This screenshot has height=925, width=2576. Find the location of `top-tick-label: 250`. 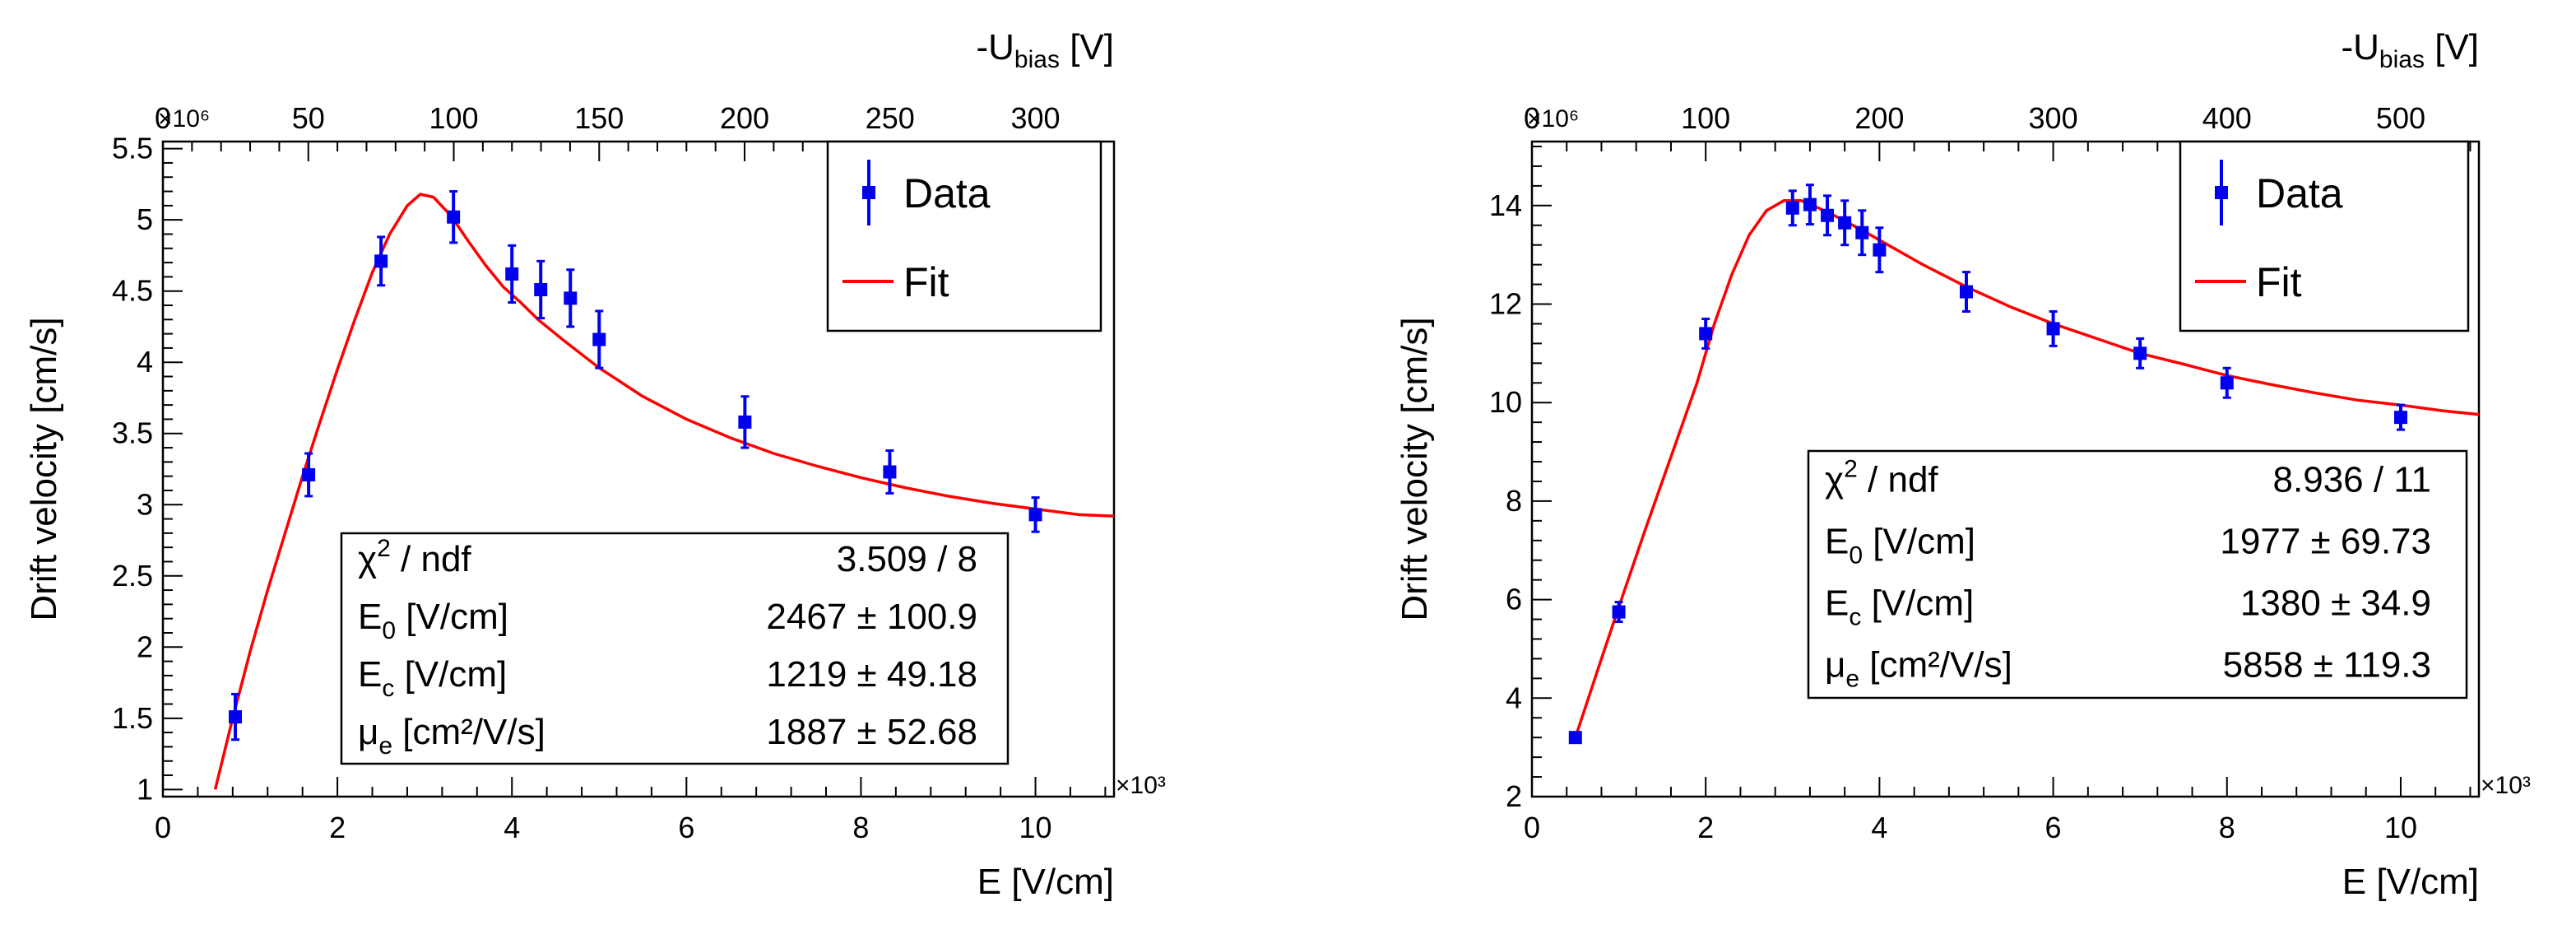

top-tick-label: 250 is located at coordinates (891, 118).